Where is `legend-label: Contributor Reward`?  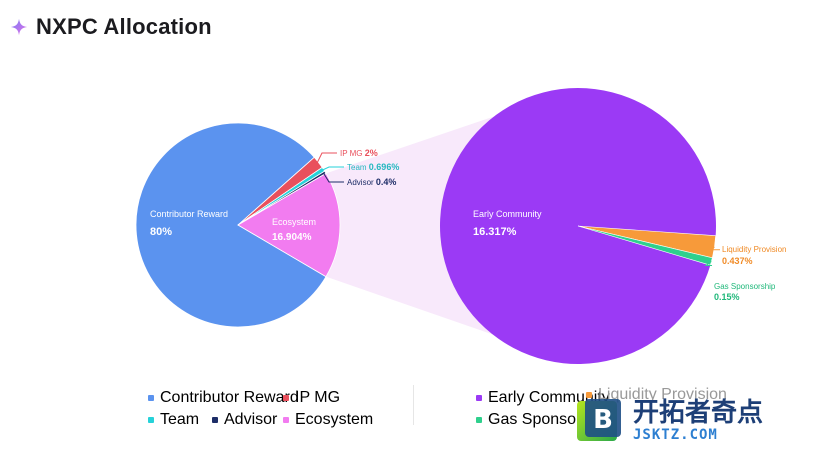 legend-label: Contributor Reward is located at coordinates (229, 397).